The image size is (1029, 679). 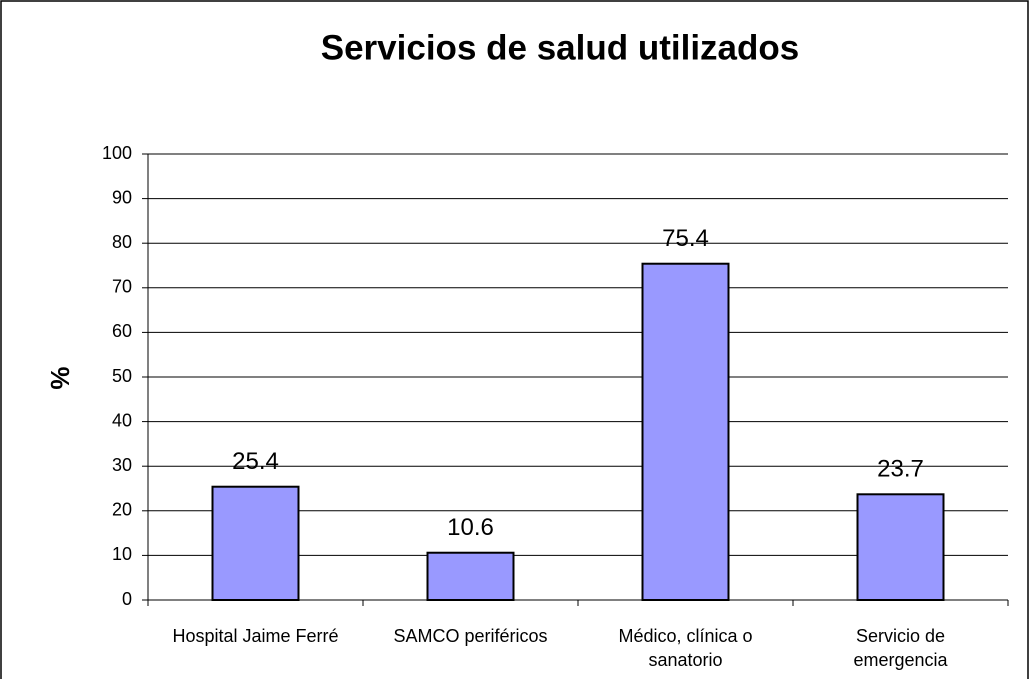 What do you see at coordinates (470, 636) in the screenshot?
I see `x-tick-label: SAMCO periféricos` at bounding box center [470, 636].